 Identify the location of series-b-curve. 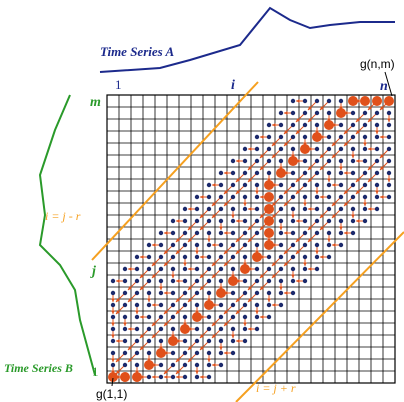
(67, 235).